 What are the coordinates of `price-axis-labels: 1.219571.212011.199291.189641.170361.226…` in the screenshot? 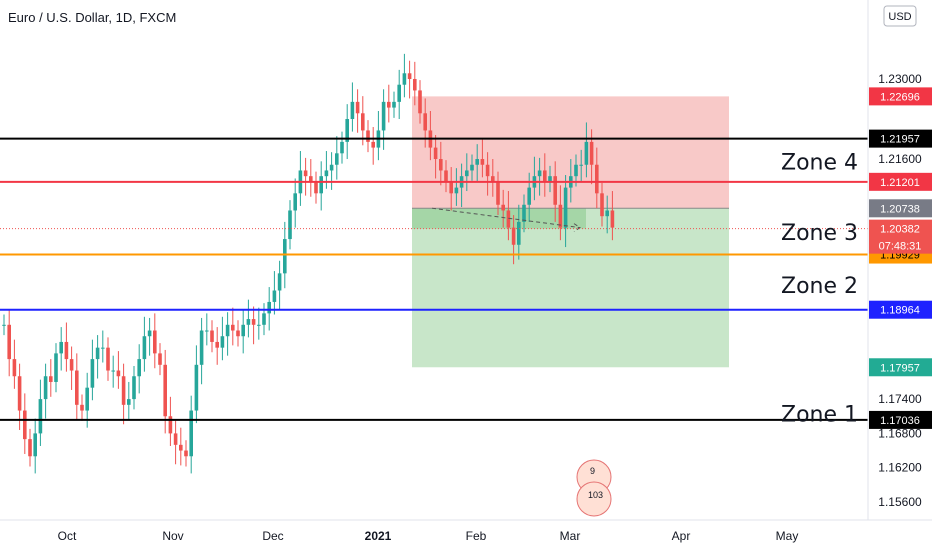 It's located at (900, 258).